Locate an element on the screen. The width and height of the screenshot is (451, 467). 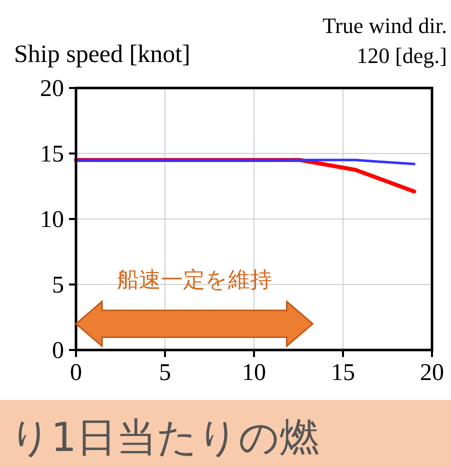
y-tick-label: 10 is located at coordinates (52, 220).